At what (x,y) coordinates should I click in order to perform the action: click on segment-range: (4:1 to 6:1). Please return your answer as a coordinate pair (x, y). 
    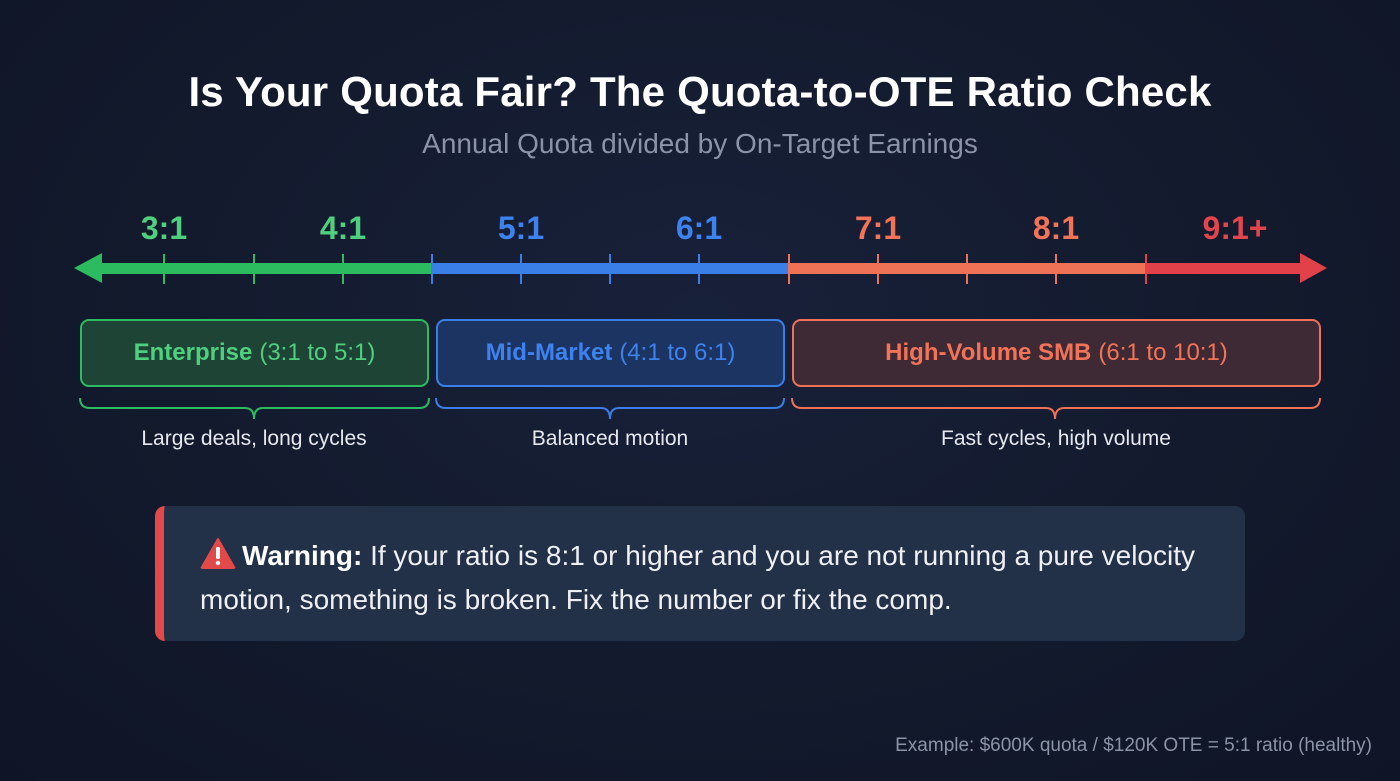
    Looking at the image, I should click on (677, 352).